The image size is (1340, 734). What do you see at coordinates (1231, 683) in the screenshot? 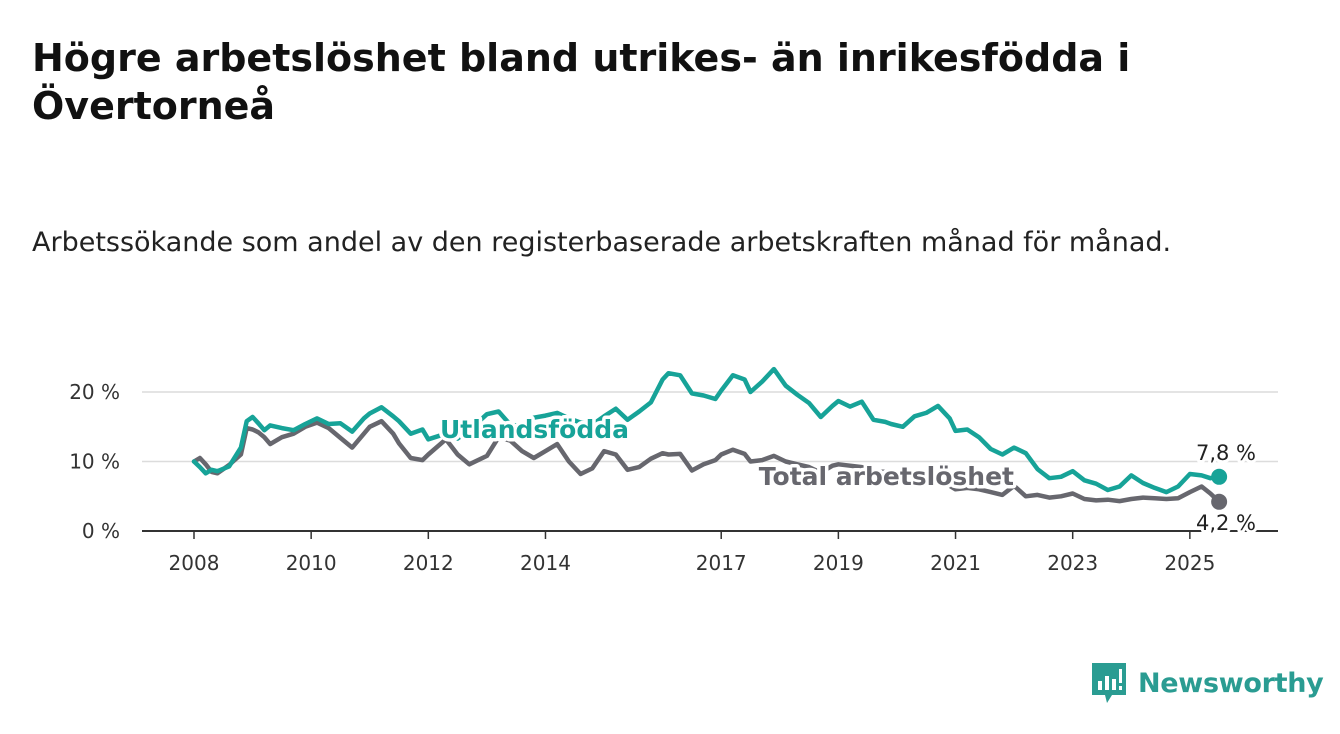
I see `brand-name: Newsworthy` at bounding box center [1231, 683].